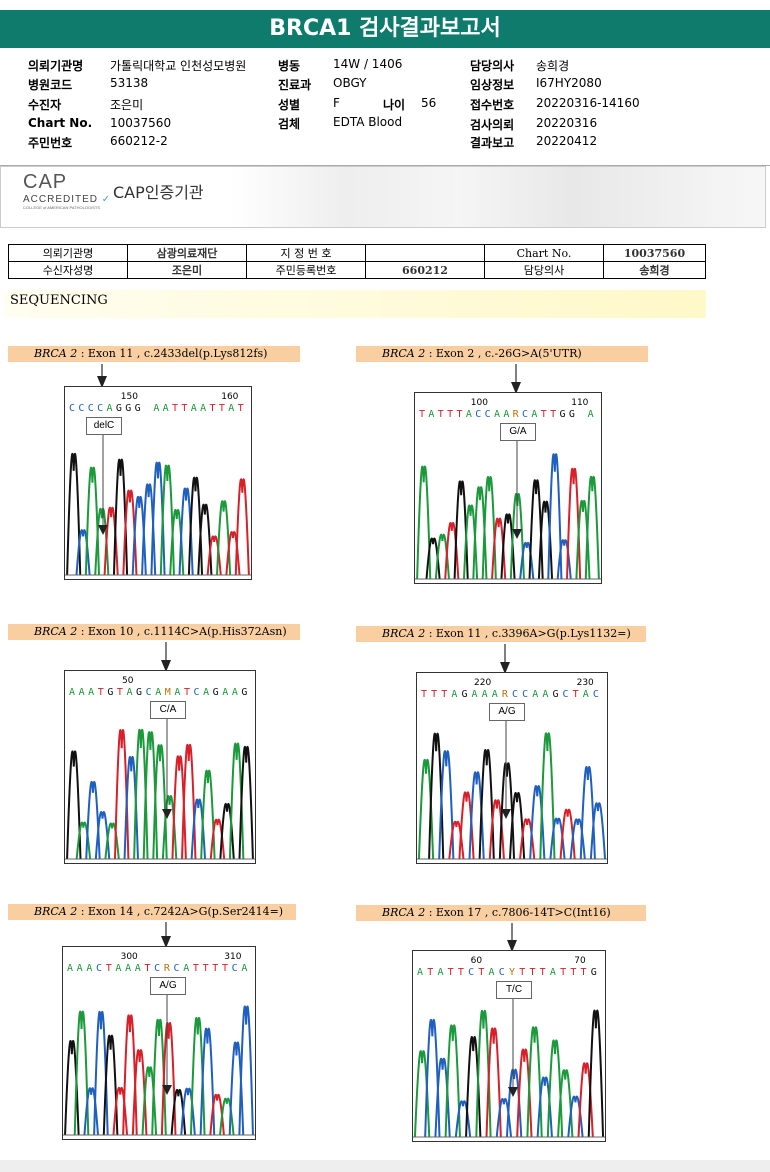  What do you see at coordinates (509, 1047) in the screenshot?
I see `chromatogram-trace: A T A T T C T A C Y T T T A T T T G60 70` at bounding box center [509, 1047].